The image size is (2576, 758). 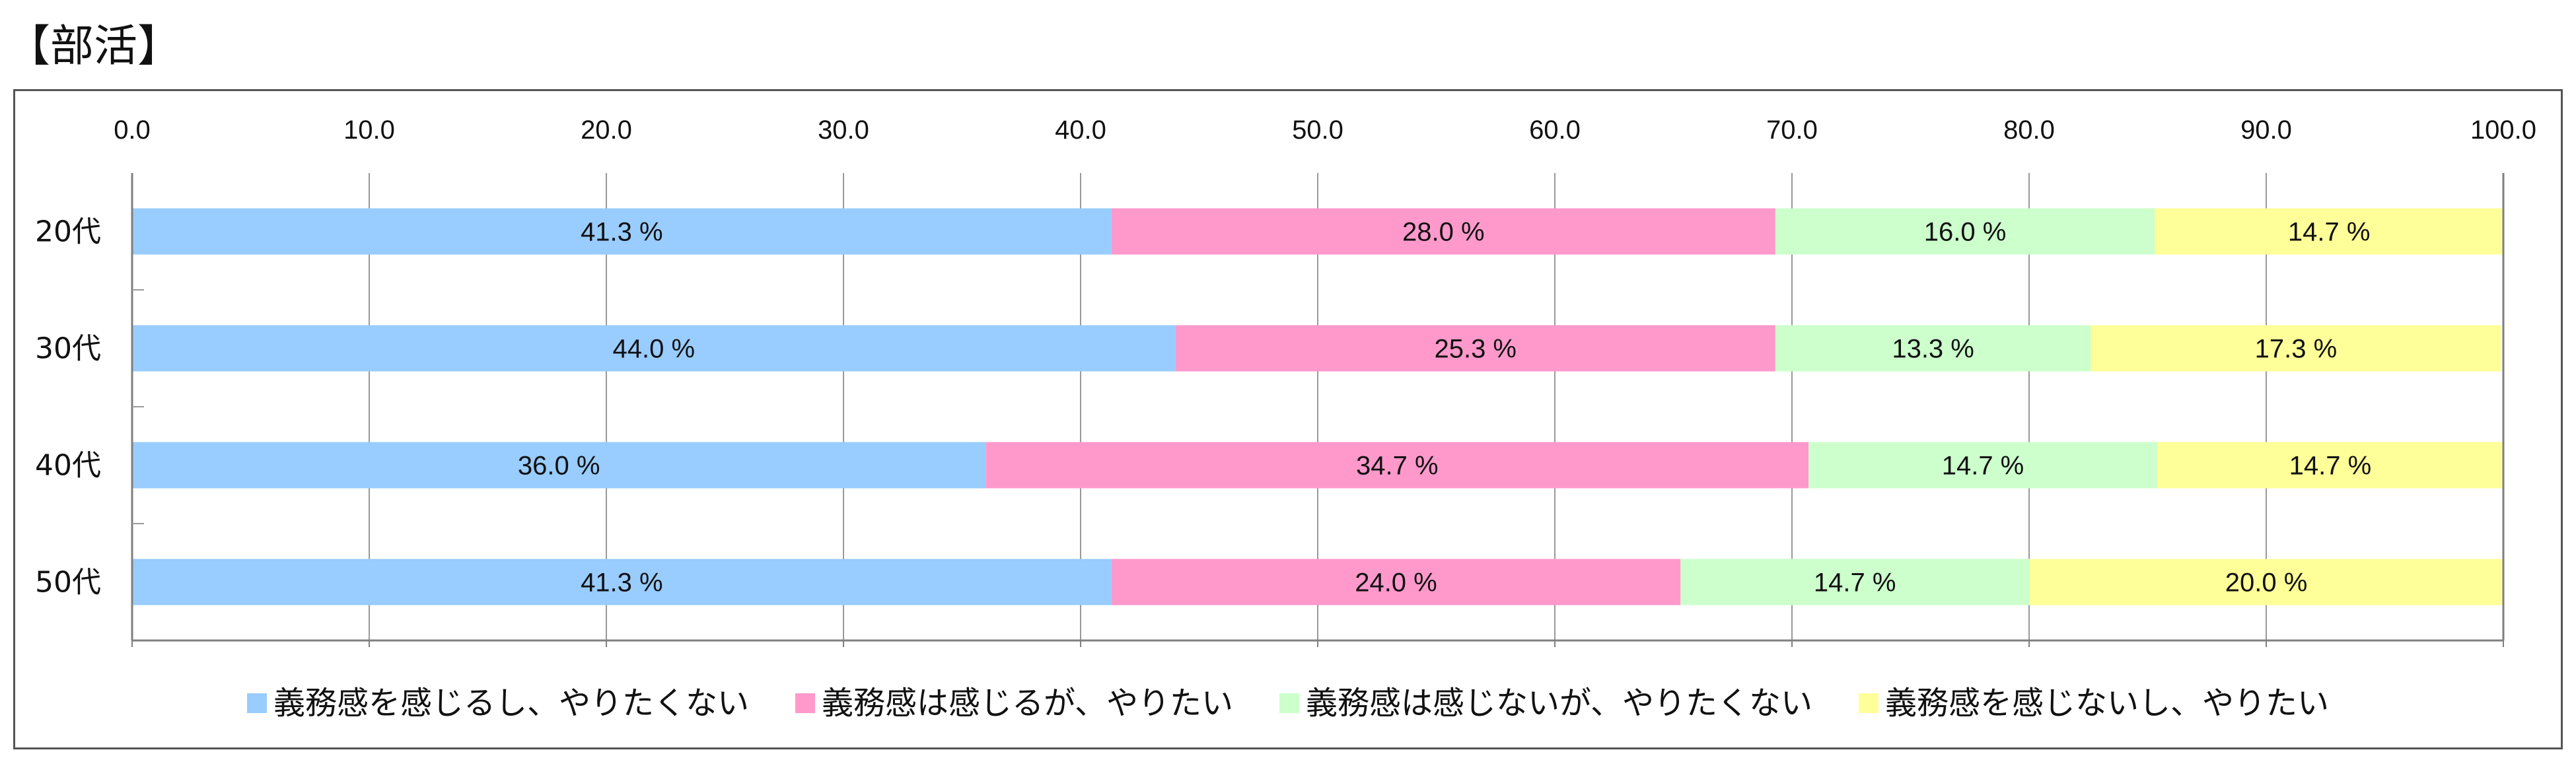 I want to click on data-label: 20.0 %, so click(x=2267, y=583).